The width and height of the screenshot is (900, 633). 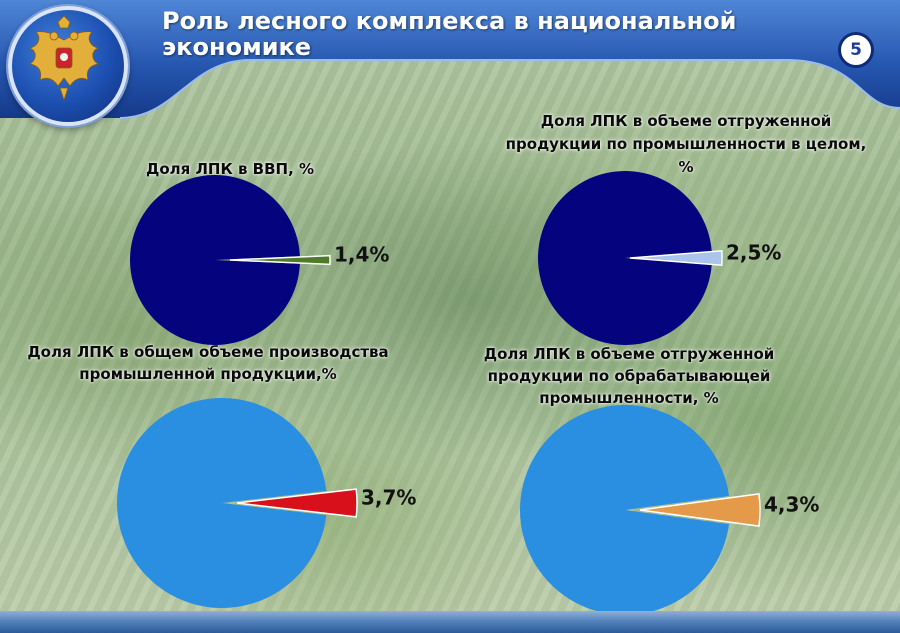 What do you see at coordinates (450, 622) in the screenshot?
I see `bottom-strip` at bounding box center [450, 622].